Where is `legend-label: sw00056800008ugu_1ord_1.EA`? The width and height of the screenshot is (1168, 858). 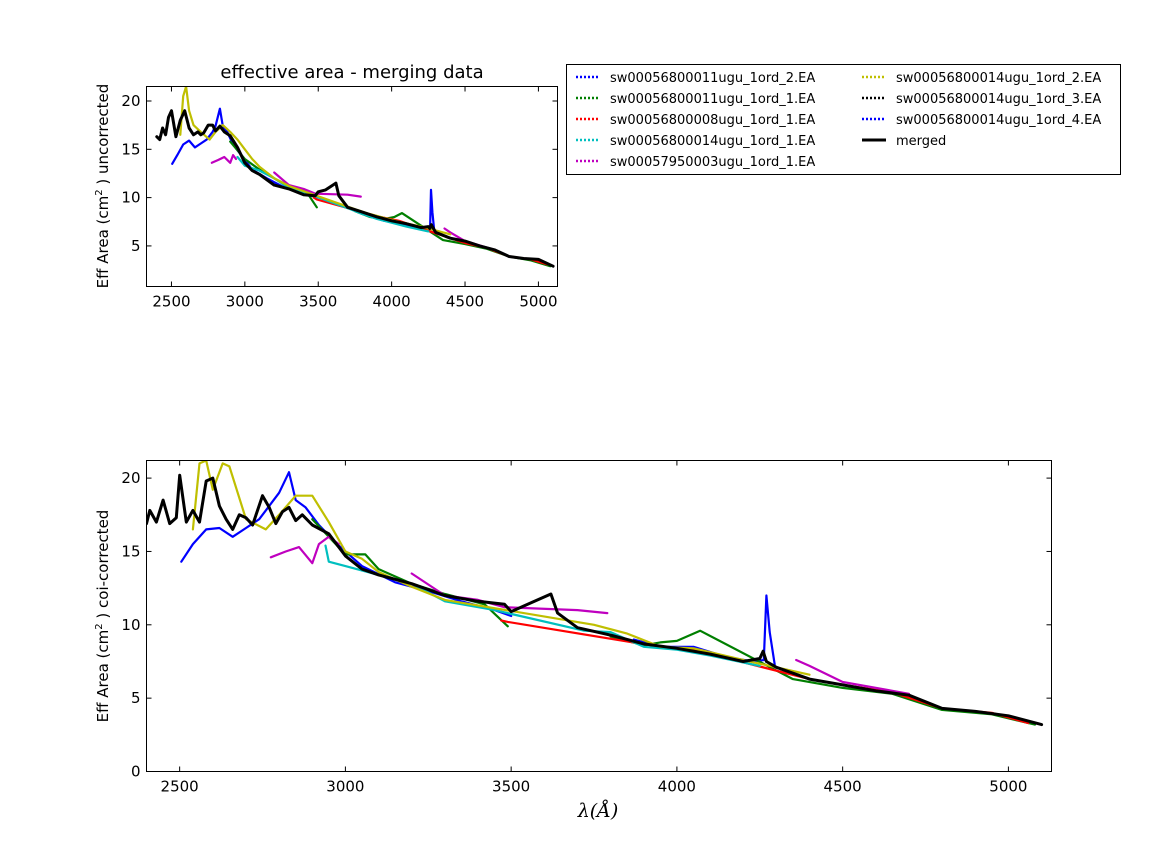
legend-label: sw00056800008ugu_1ord_1.EA is located at coordinates (712, 120).